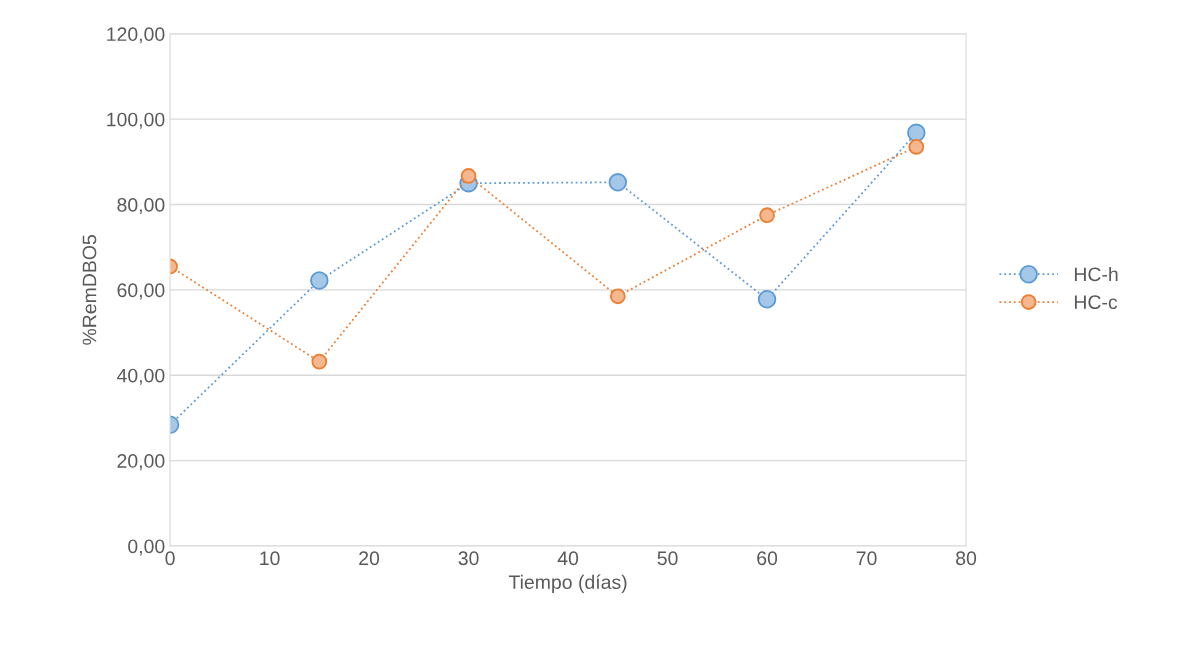 This screenshot has height=650, width=1181. What do you see at coordinates (136, 120) in the screenshot?
I see `y-tick-label: 100,00` at bounding box center [136, 120].